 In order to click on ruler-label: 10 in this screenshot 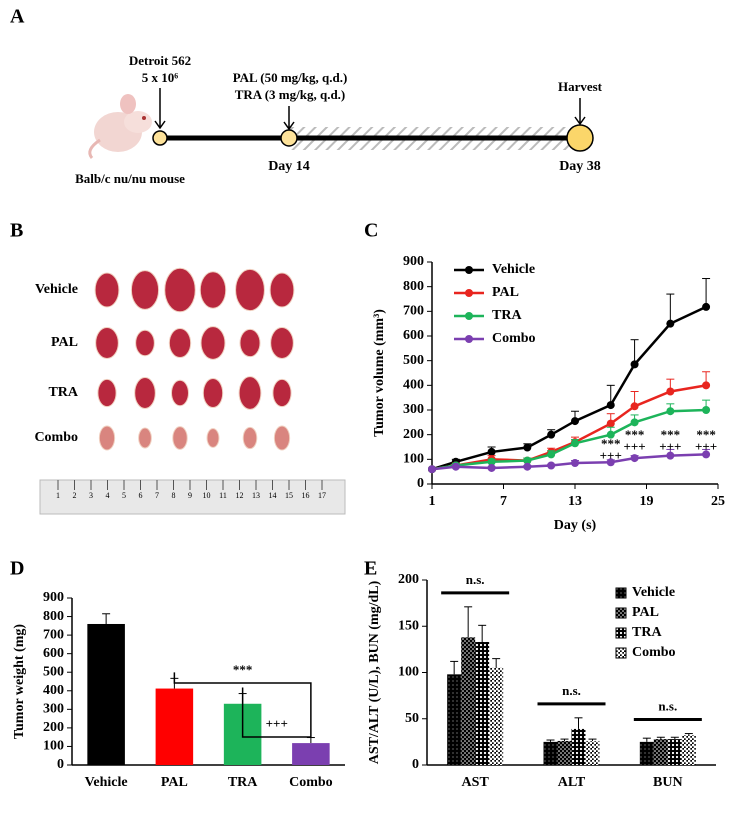, I will do `click(207, 495)`.